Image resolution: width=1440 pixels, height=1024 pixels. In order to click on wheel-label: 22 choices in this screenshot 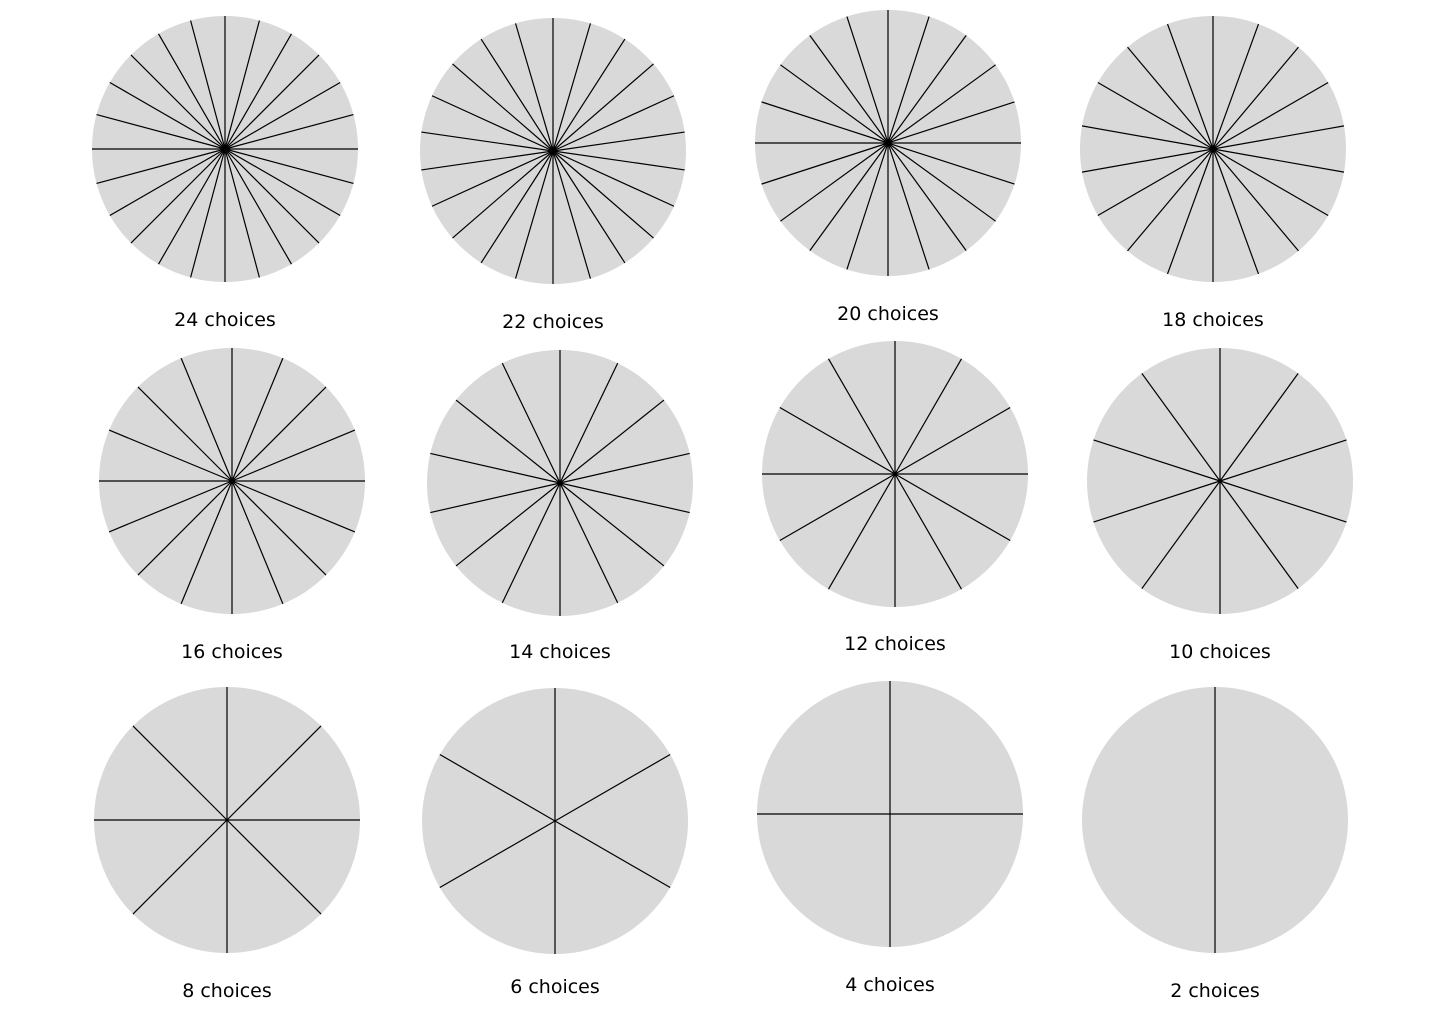, I will do `click(553, 322)`.